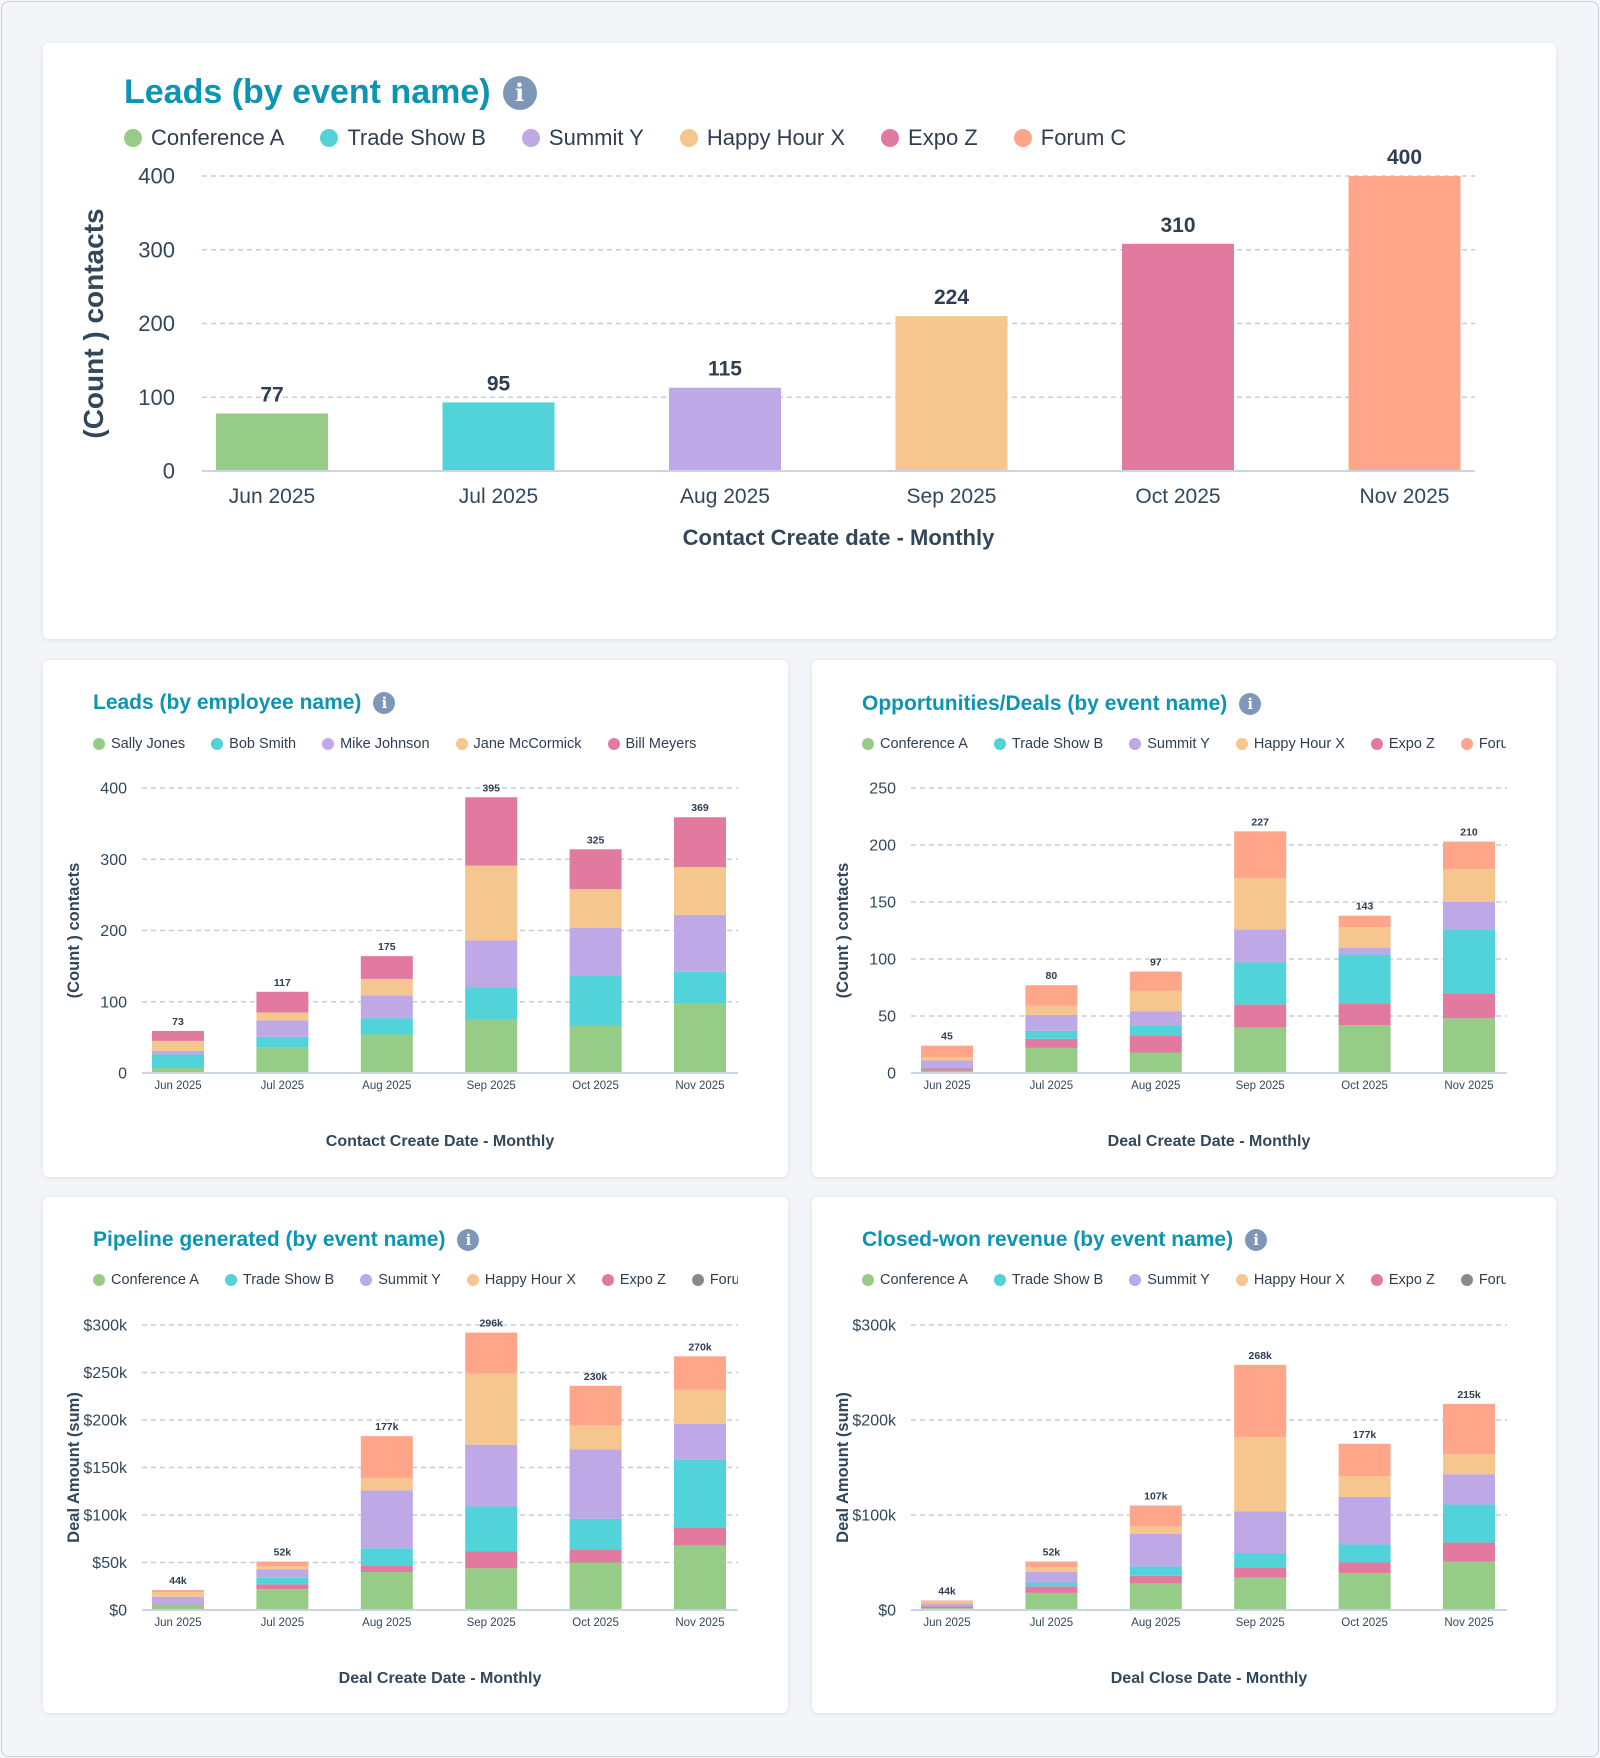 The image size is (1600, 1758). I want to click on legend-label: Happy Hour X, so click(776, 137).